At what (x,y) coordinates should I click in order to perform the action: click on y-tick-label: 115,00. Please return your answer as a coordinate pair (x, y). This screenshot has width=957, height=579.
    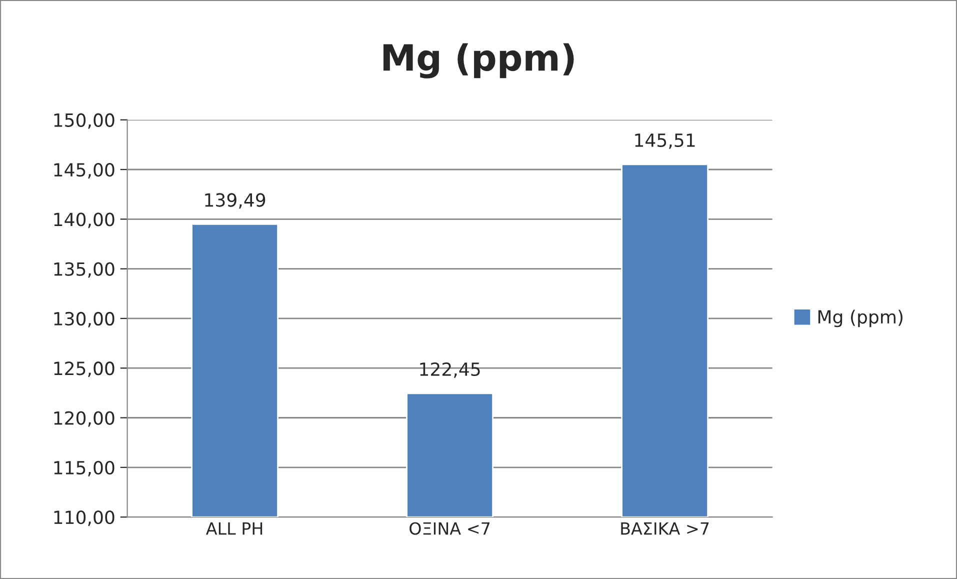
    Looking at the image, I should click on (84, 468).